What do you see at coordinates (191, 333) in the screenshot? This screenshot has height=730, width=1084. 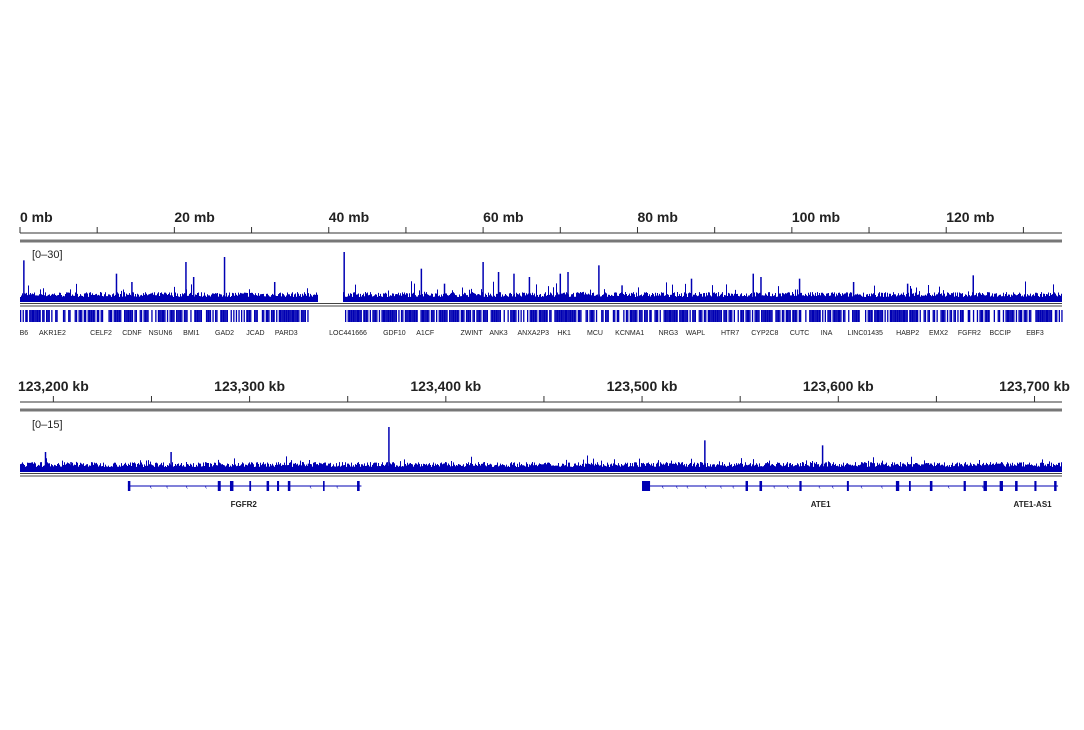 I see `gene-label: BMI1` at bounding box center [191, 333].